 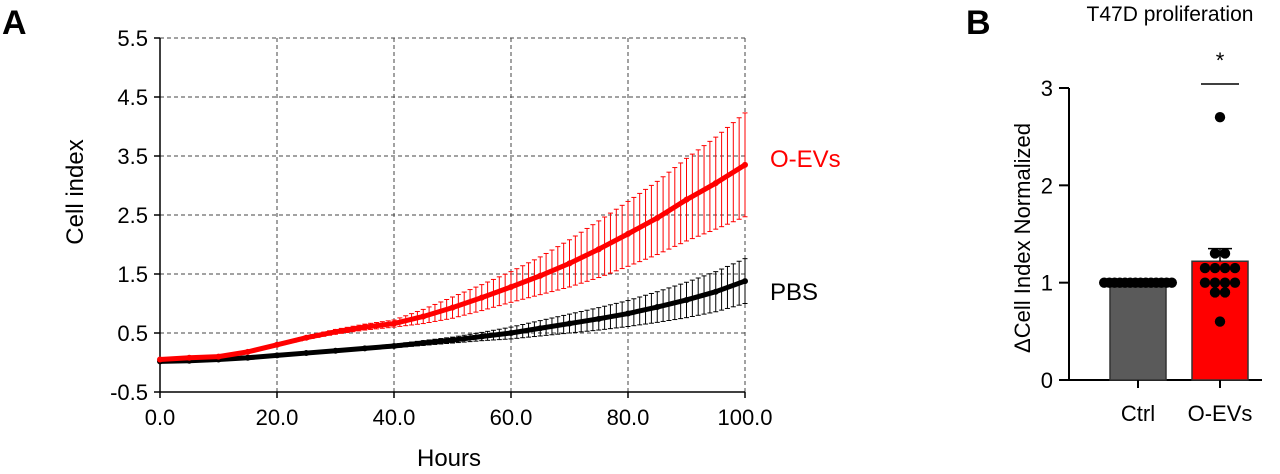 What do you see at coordinates (1047, 185) in the screenshot?
I see `y-tick-label: 2` at bounding box center [1047, 185].